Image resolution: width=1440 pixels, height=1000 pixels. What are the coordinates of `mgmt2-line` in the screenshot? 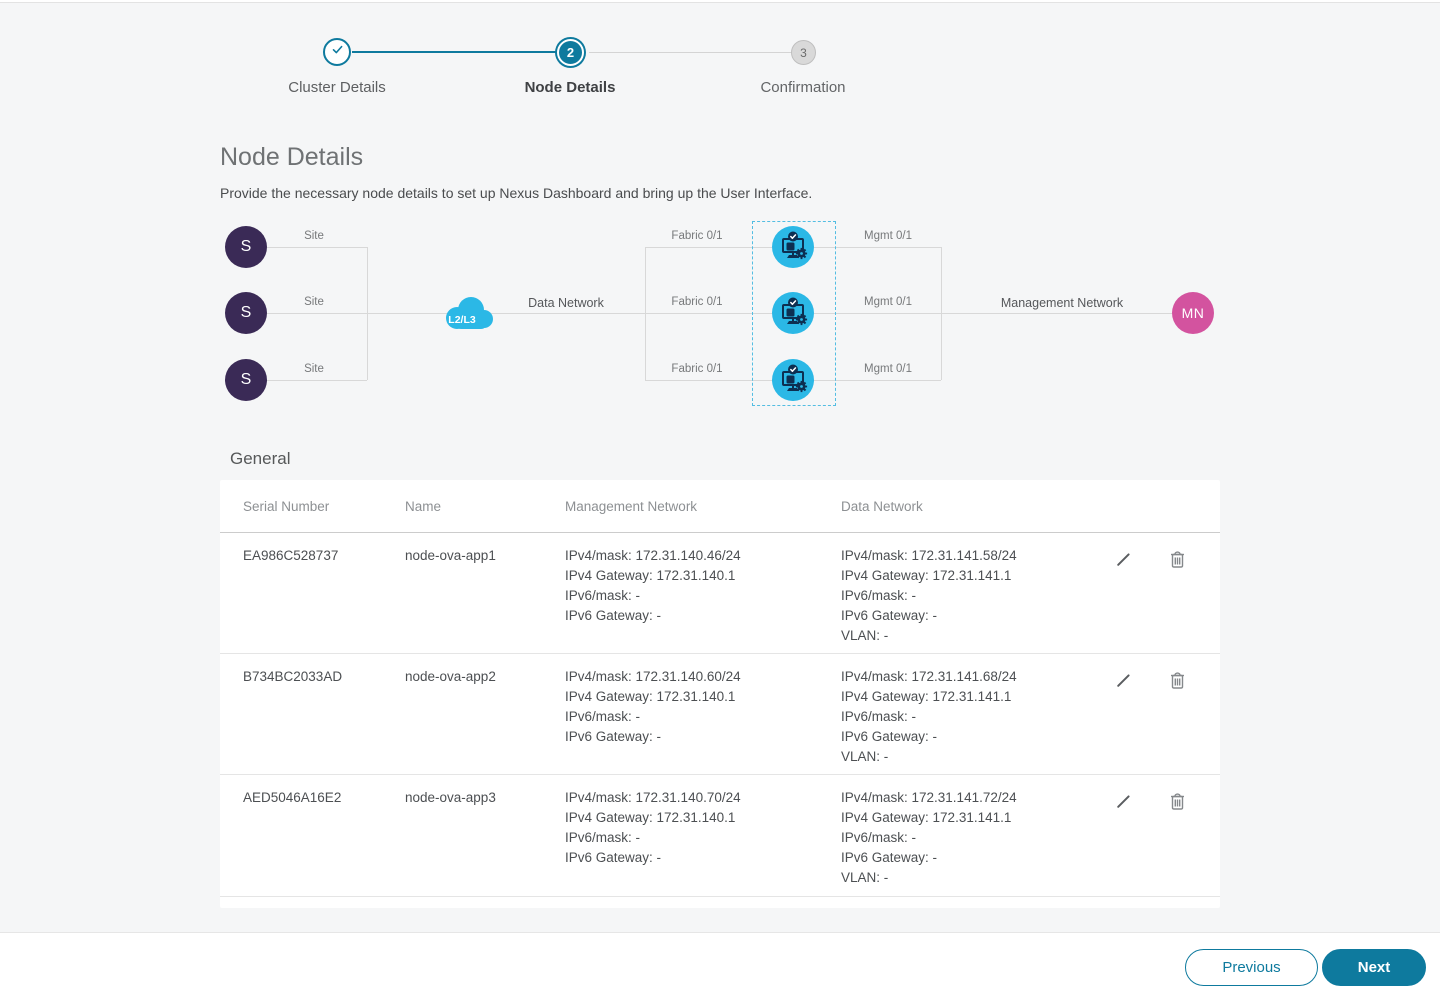 It's located at (877, 313).